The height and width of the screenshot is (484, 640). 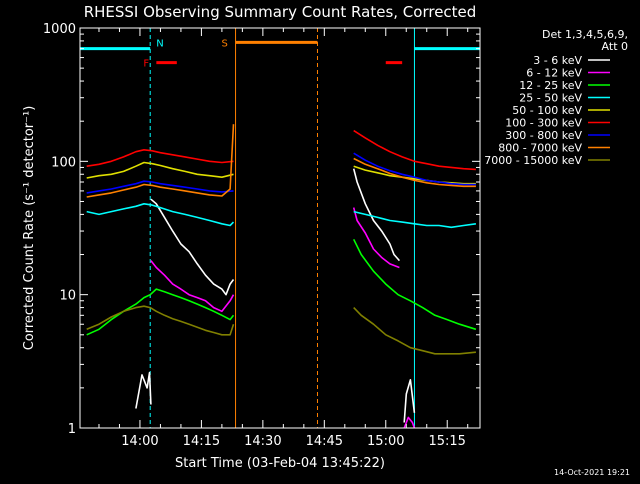 What do you see at coordinates (146, 64) in the screenshot?
I see `annotation-label-flare: F` at bounding box center [146, 64].